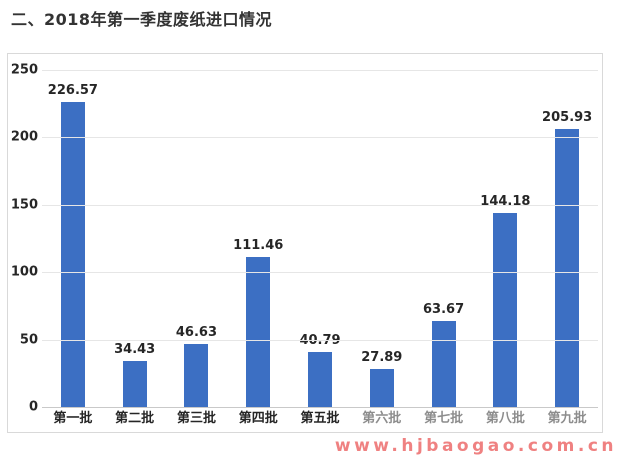  Describe the element at coordinates (475, 446) in the screenshot. I see `watermark: www.hjbaogao.com.cn` at that location.